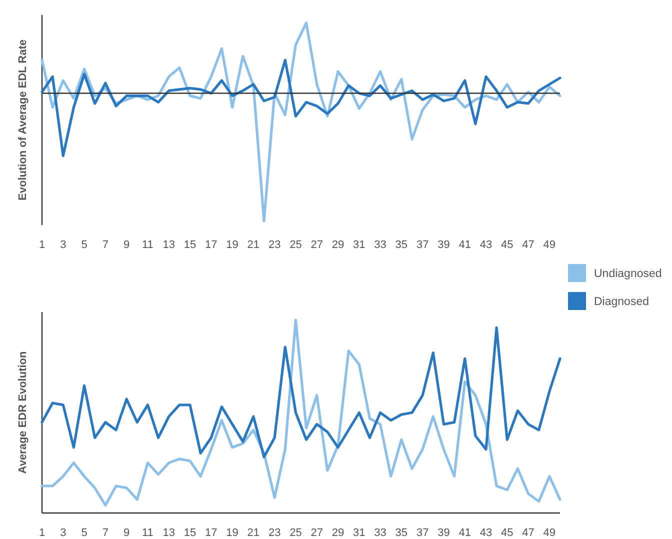  Describe the element at coordinates (23, 412) in the screenshot. I see `y-axis-title: Average EDR Evolution` at that location.